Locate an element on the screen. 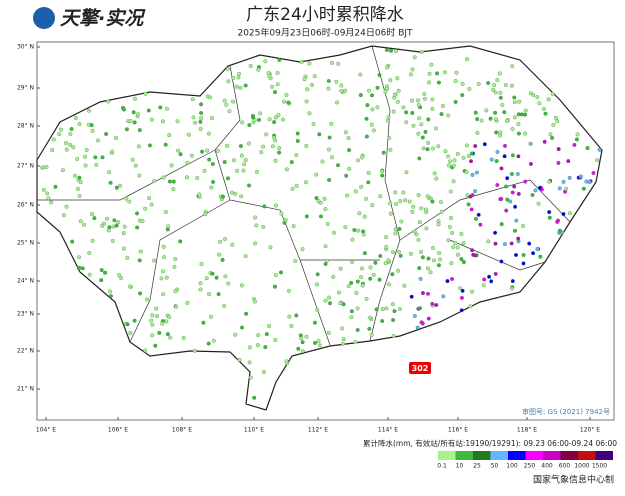 This screenshot has height=496, width=625. lat-label: 25° N is located at coordinates (25, 243).